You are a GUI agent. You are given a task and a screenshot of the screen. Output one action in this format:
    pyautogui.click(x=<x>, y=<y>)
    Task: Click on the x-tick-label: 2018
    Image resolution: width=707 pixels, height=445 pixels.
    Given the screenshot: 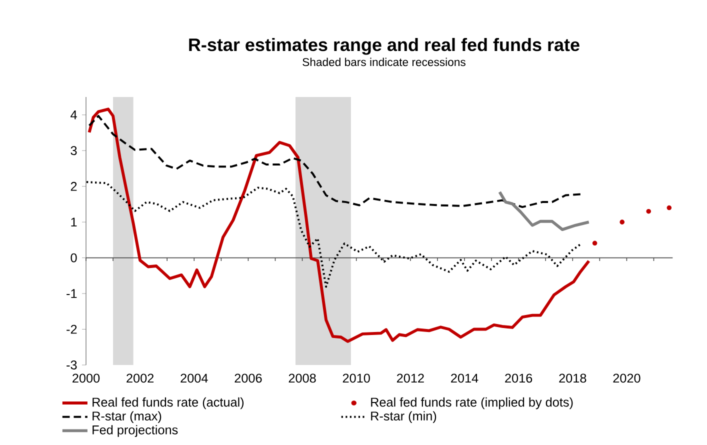 What is the action you would take?
    pyautogui.click(x=572, y=378)
    